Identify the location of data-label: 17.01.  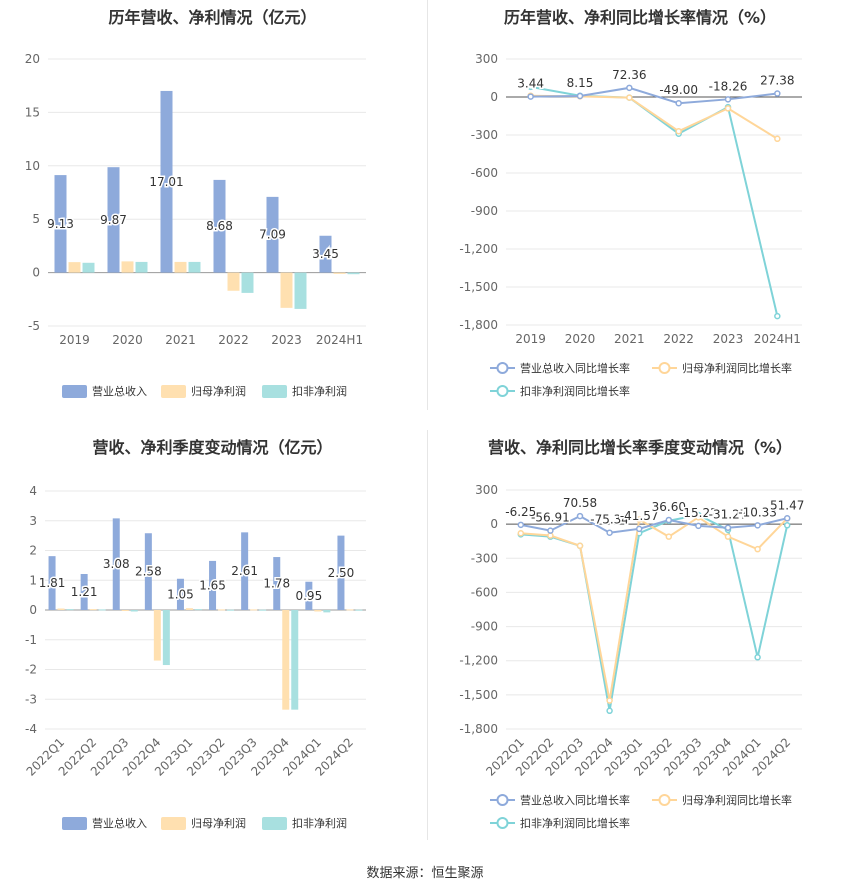
(166, 182).